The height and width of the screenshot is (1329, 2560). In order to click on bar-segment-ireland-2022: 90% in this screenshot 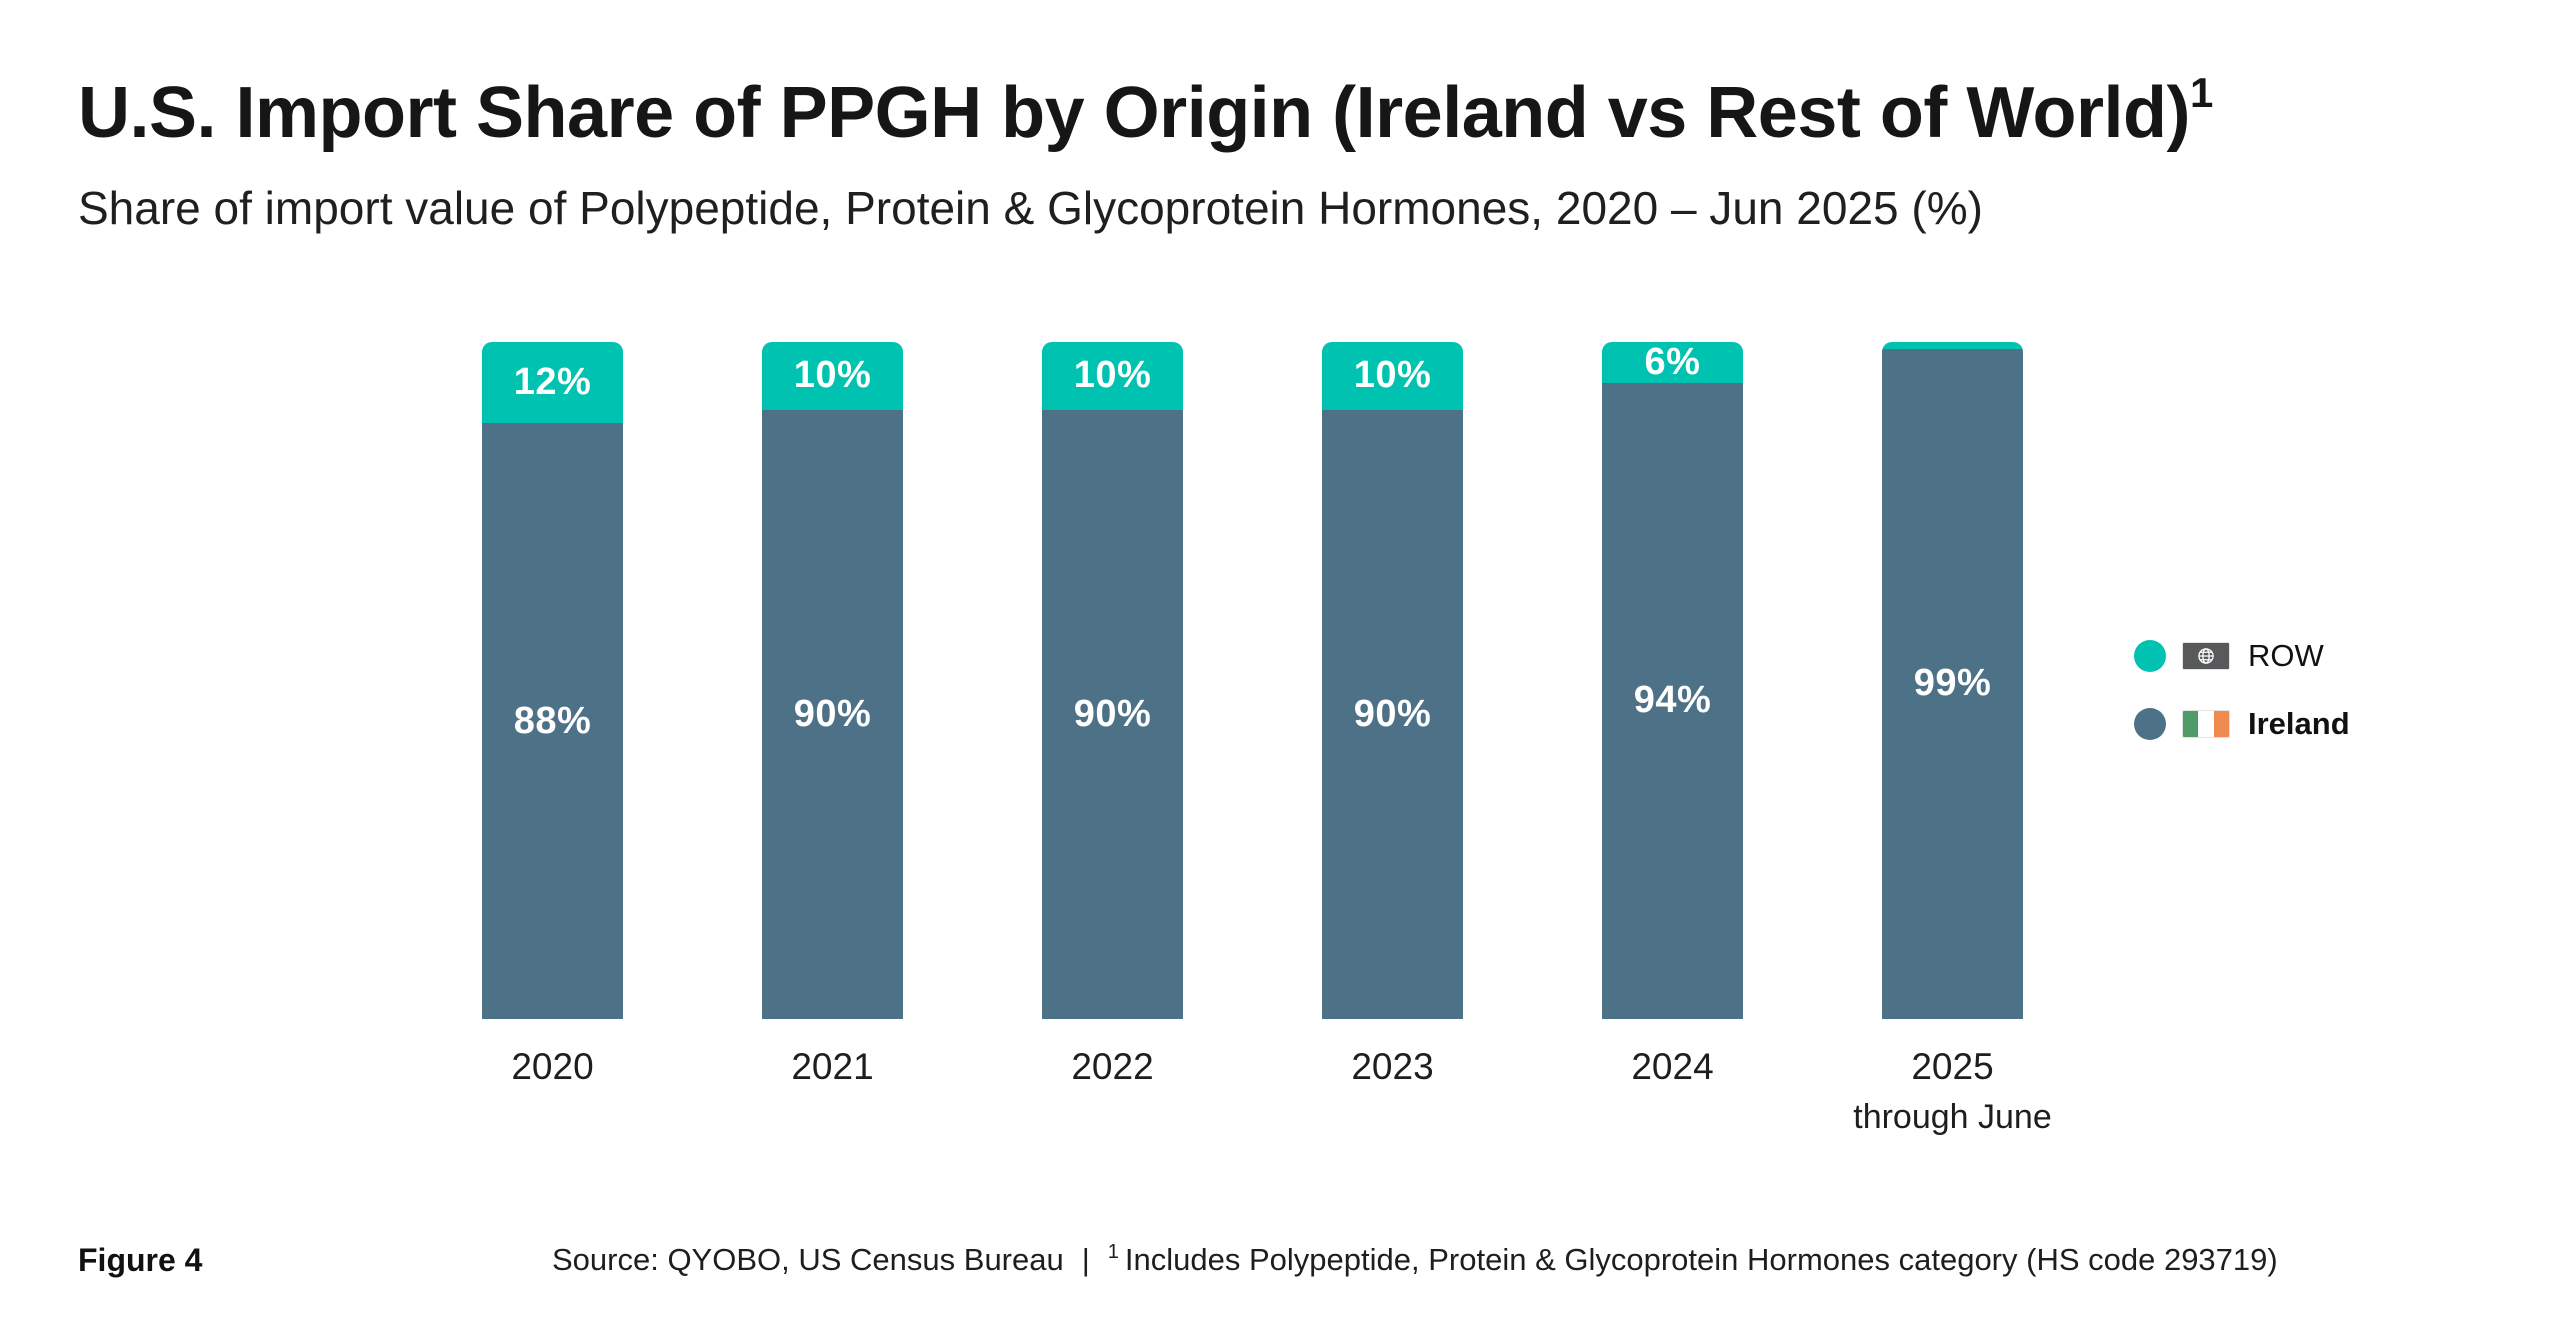, I will do `click(1112, 714)`.